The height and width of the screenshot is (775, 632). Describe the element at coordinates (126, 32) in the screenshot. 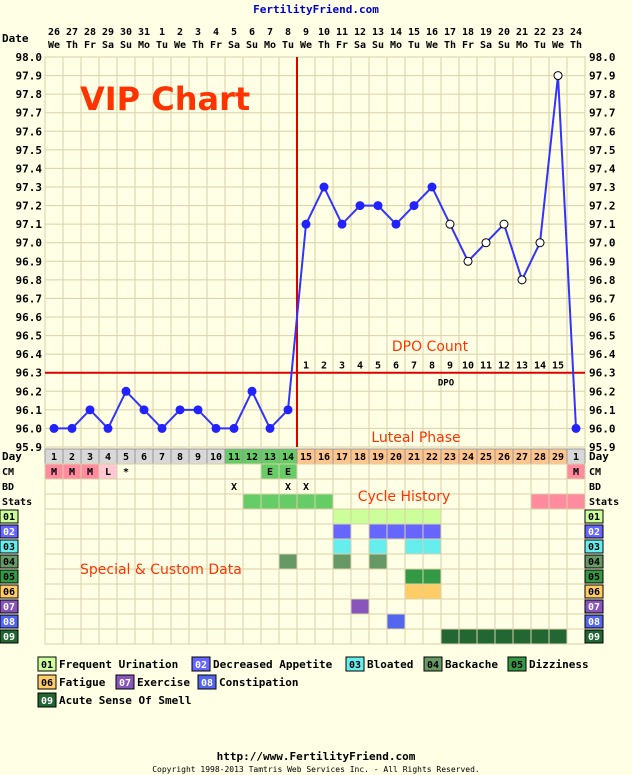

I see `date-number: 30` at that location.